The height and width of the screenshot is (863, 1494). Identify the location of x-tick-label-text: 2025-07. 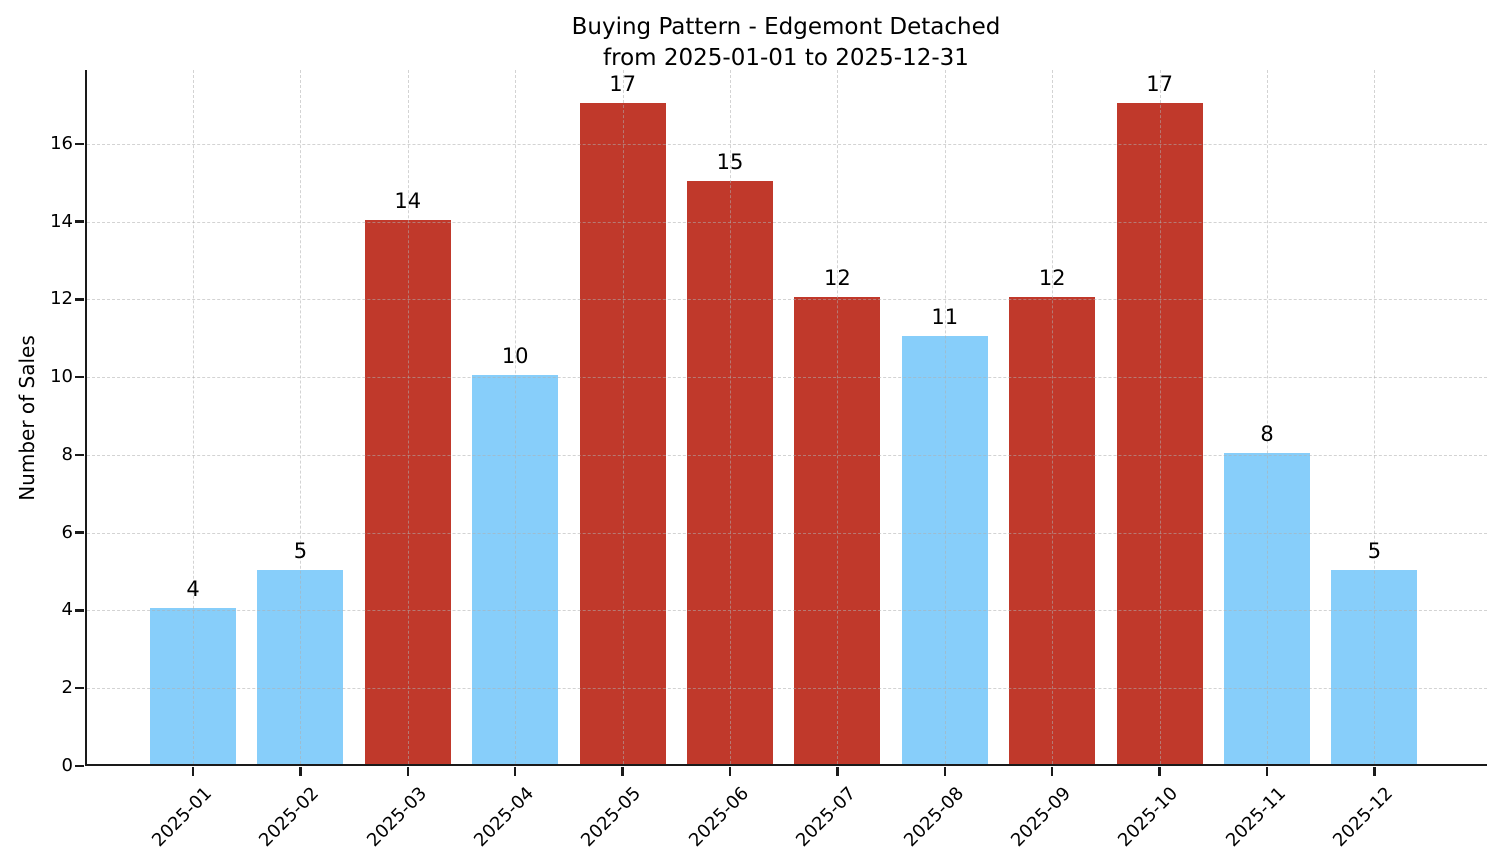
(826, 817).